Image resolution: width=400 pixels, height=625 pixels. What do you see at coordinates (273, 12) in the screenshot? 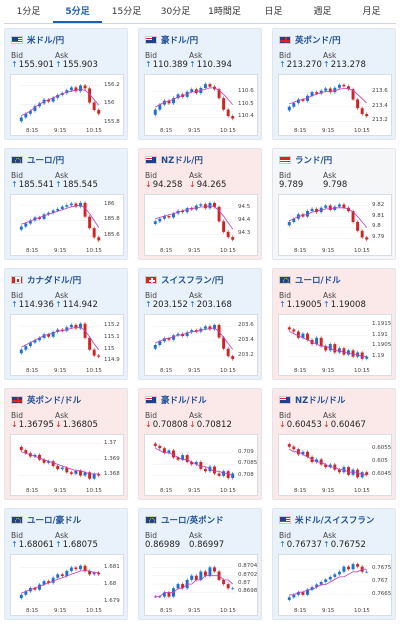
I see `tab-5: 日足` at bounding box center [273, 12].